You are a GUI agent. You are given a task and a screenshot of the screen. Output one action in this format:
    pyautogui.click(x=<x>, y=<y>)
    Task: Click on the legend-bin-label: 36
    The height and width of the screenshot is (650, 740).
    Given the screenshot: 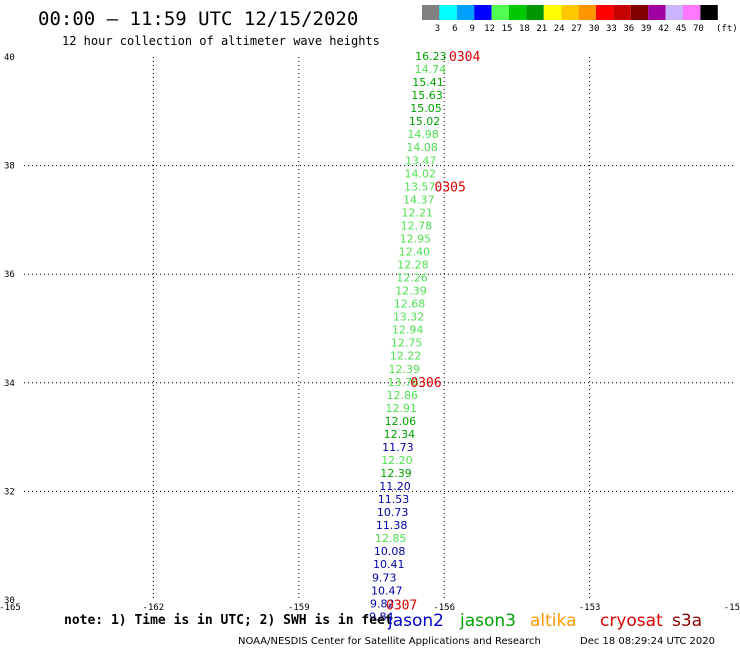 What is the action you would take?
    pyautogui.click(x=628, y=29)
    